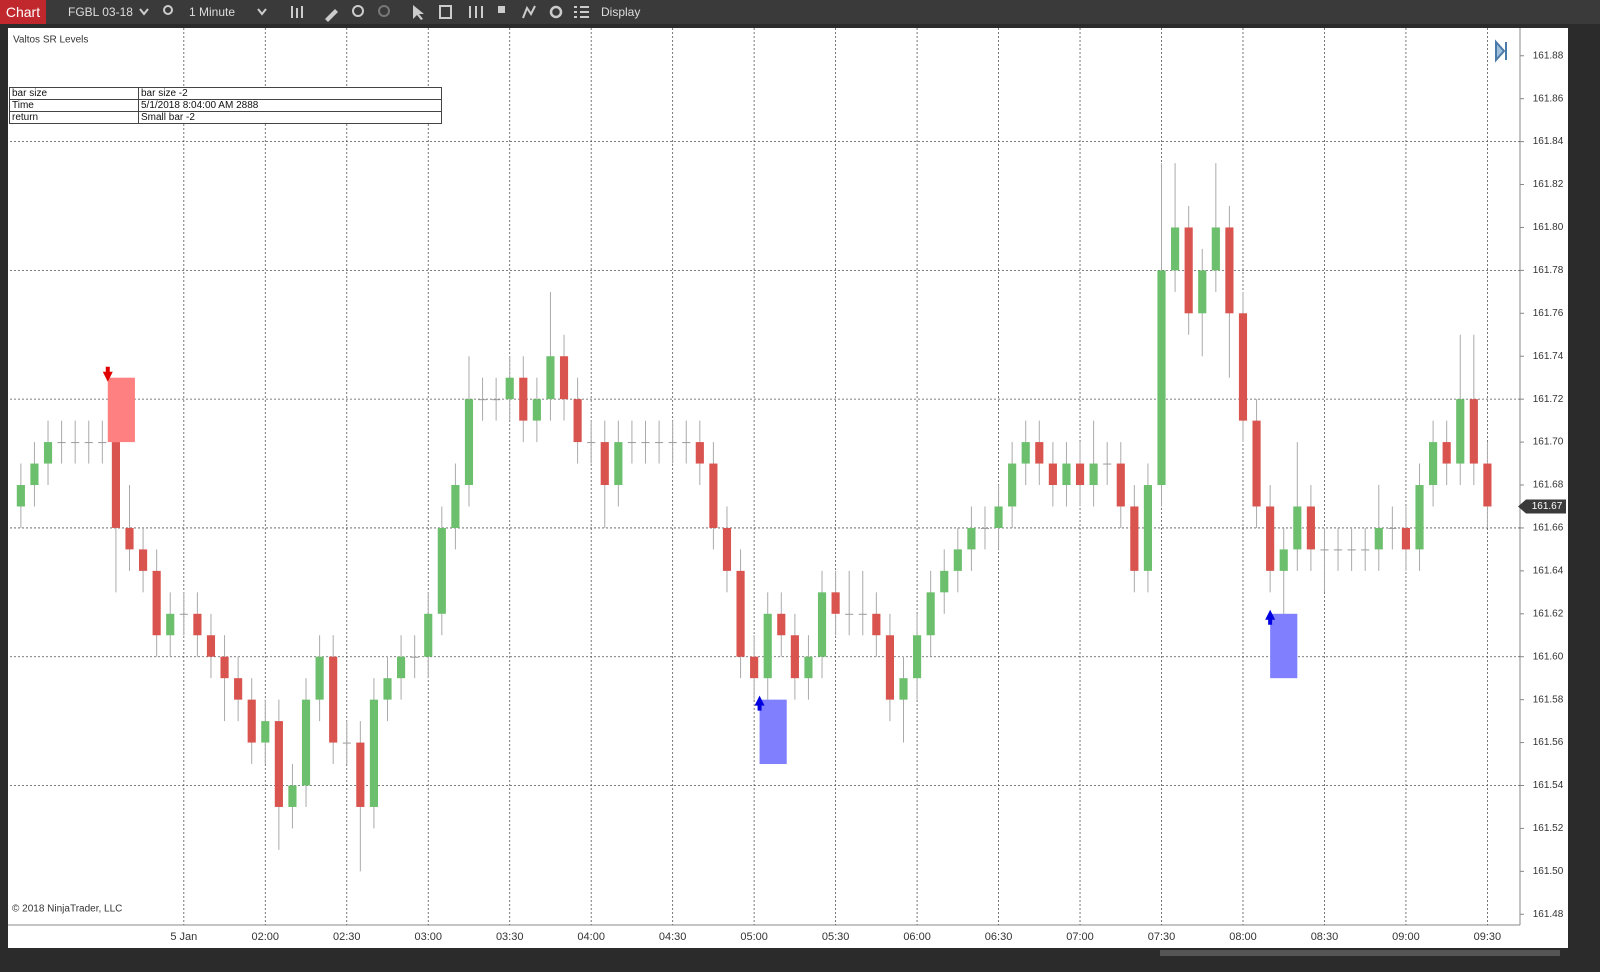  Describe the element at coordinates (1548, 55) in the screenshot. I see `y-tick-label: 161.88` at that location.